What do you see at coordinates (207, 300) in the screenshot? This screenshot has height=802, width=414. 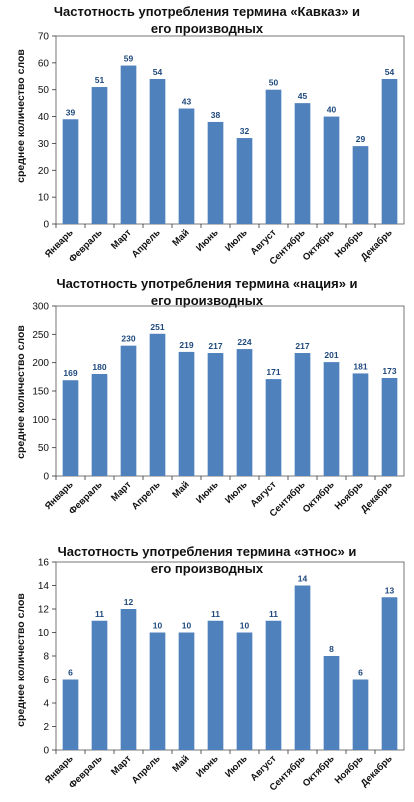 I see `natsiya-title-line-2: его производных` at bounding box center [207, 300].